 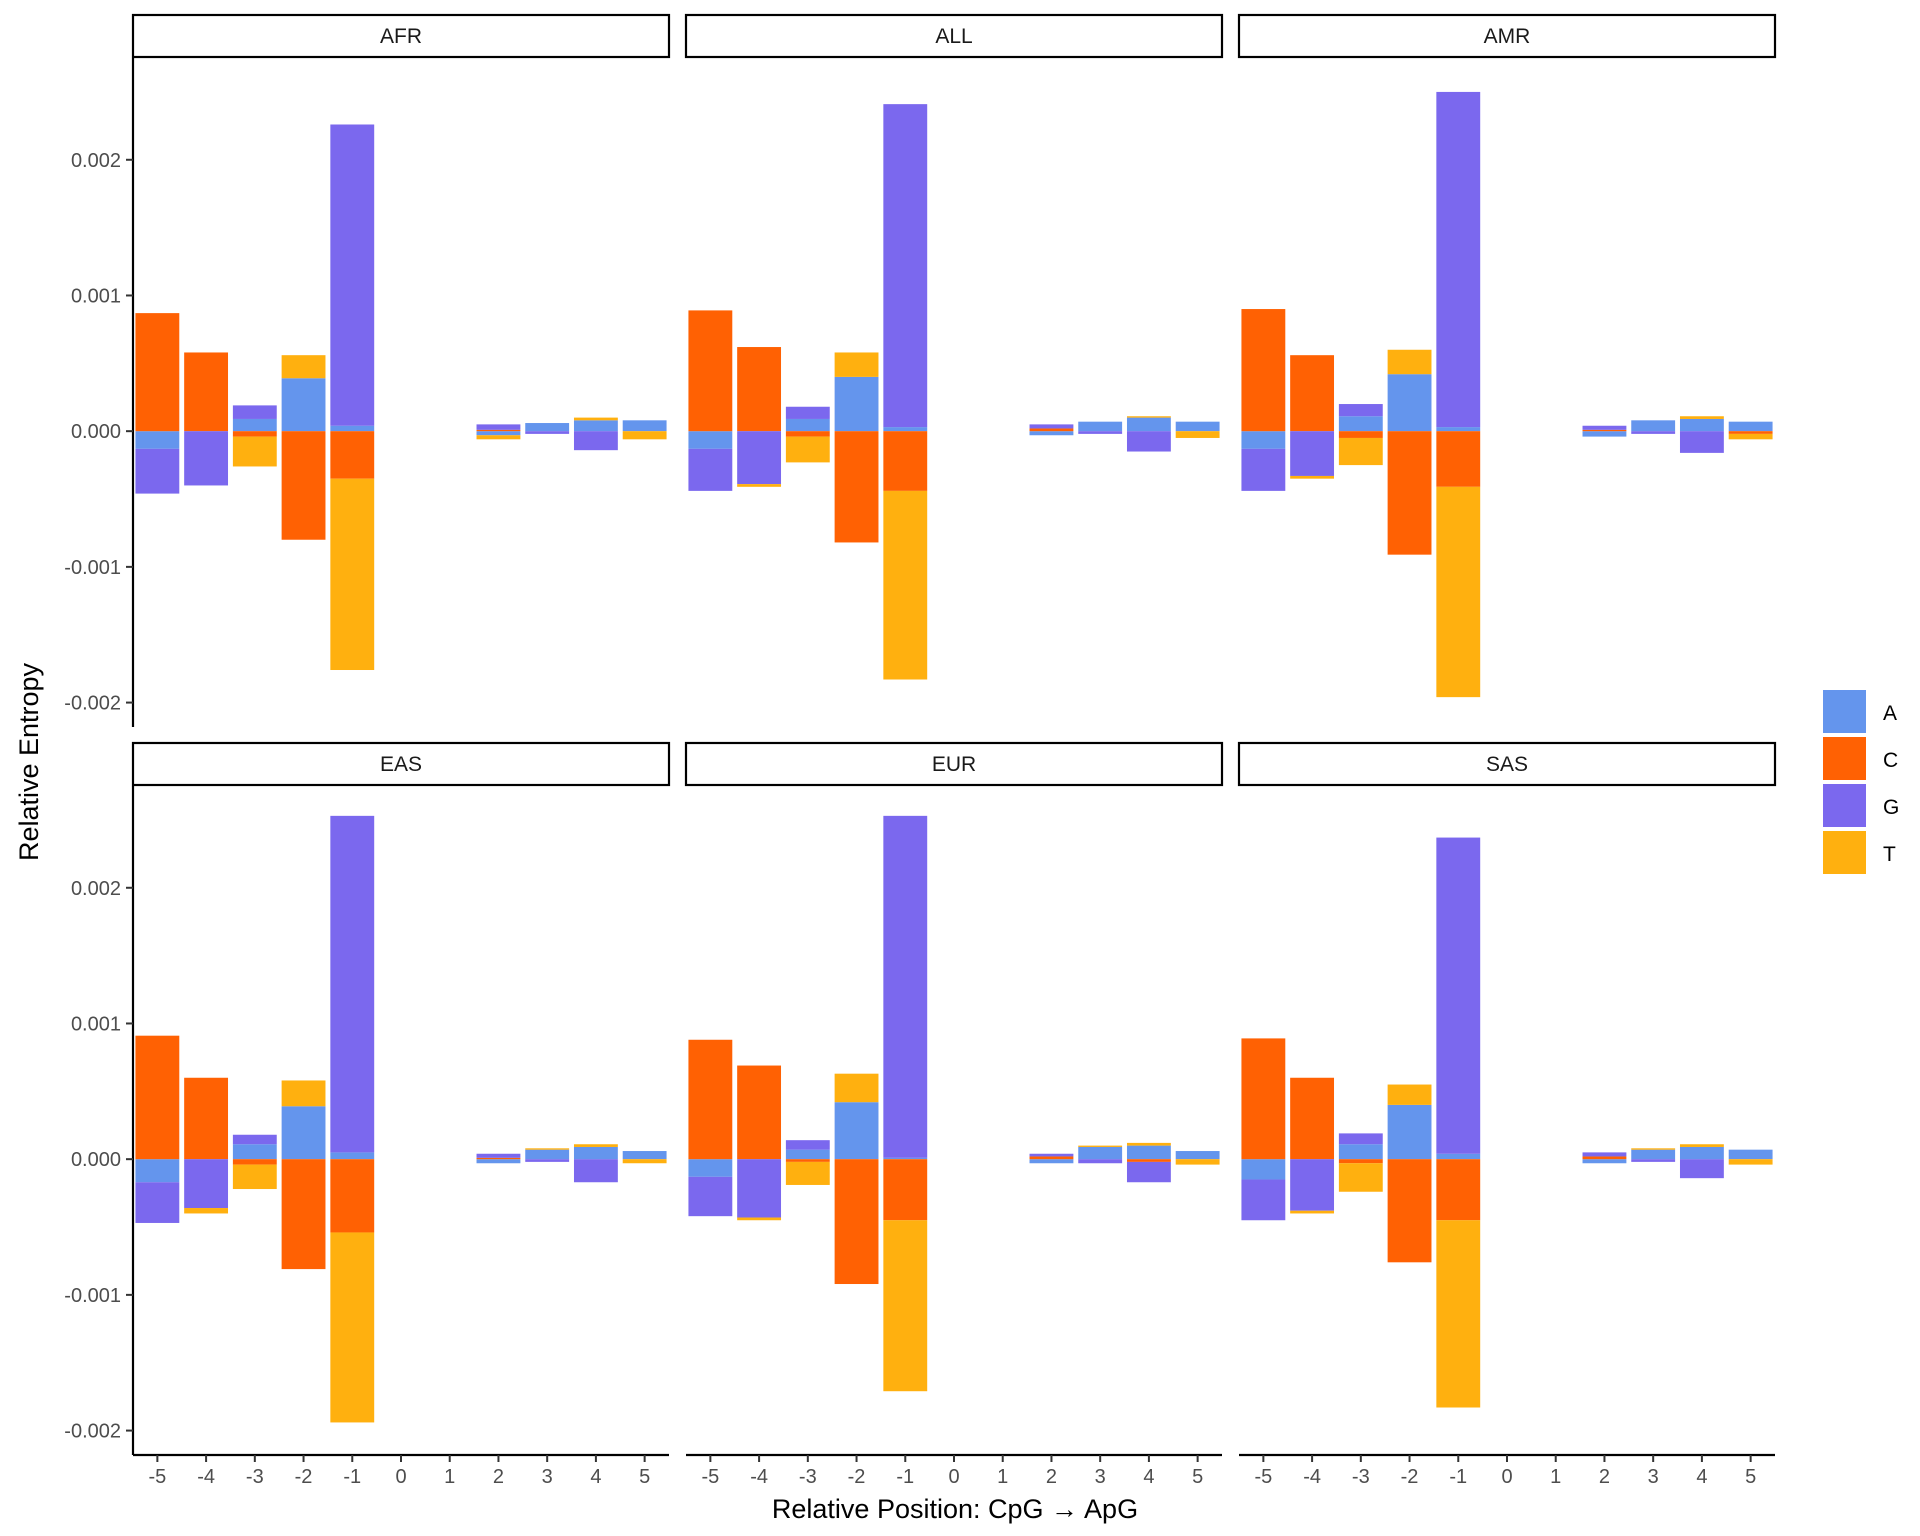 I want to click on legend-key-c, so click(x=1844, y=758).